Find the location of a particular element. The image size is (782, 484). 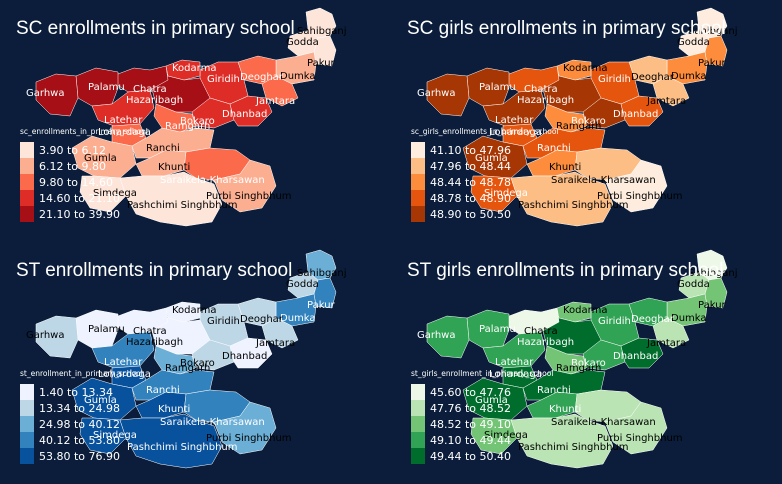

legend-label: 48.52 to 49.10 is located at coordinates (471, 424).